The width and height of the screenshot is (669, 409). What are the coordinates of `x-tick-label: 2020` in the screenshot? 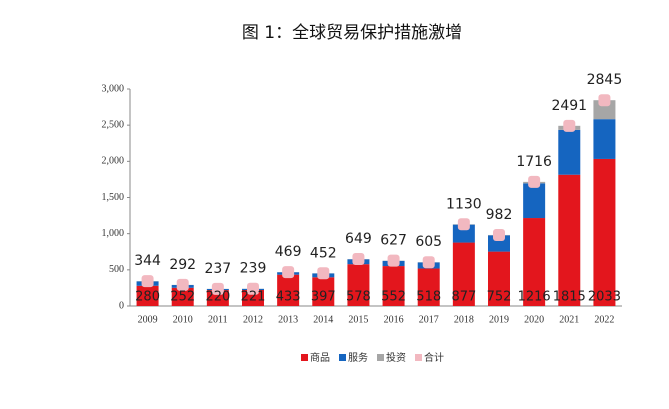 It's located at (534, 319).